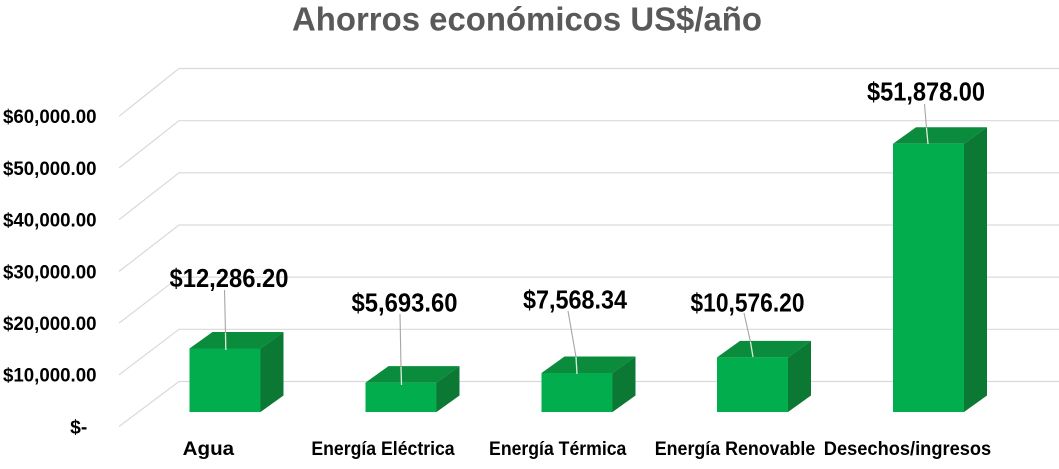 The width and height of the screenshot is (1059, 469). Describe the element at coordinates (558, 449) in the screenshot. I see `svg-text: Energía Térmica` at that location.